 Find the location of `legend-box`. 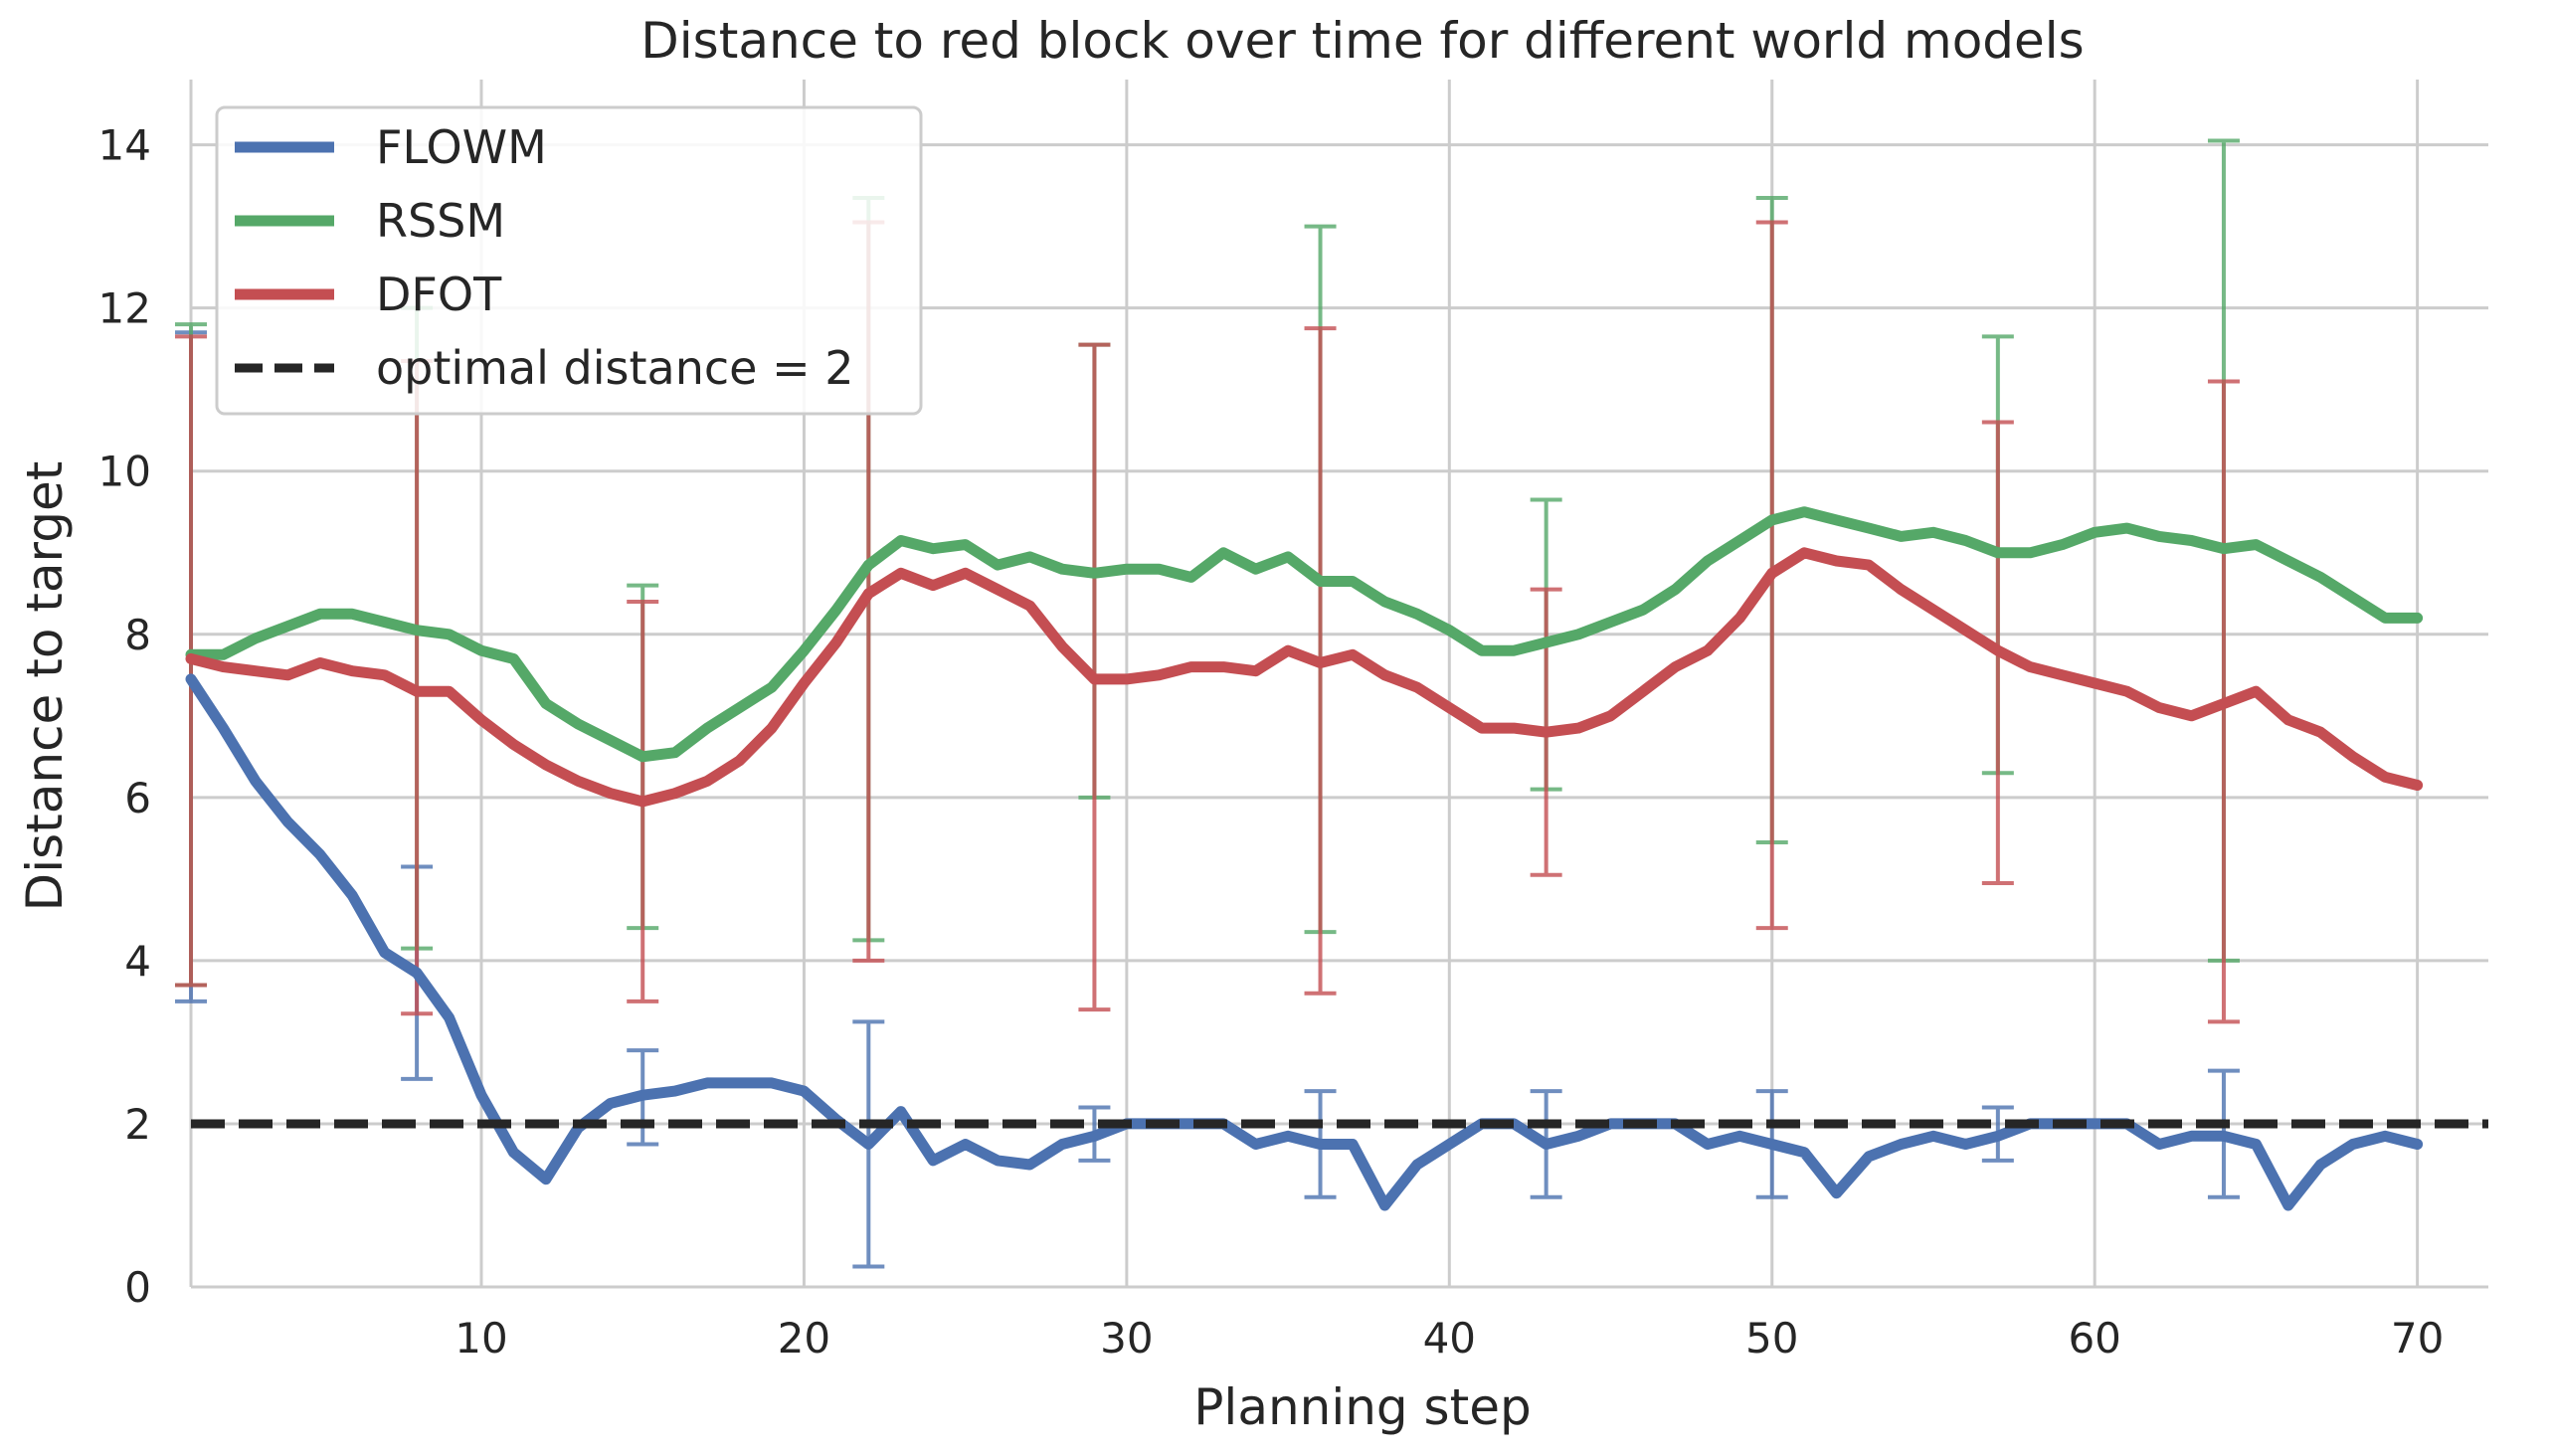

legend-box is located at coordinates (569, 260).